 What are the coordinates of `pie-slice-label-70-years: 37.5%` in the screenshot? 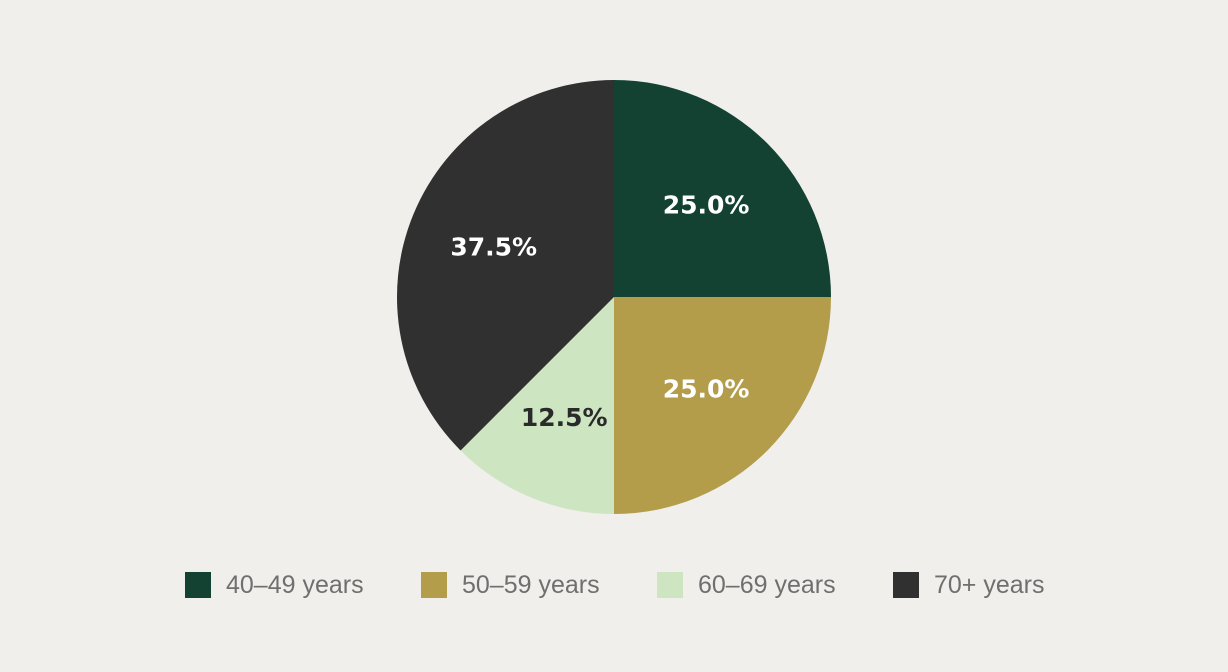 It's located at (493, 247).